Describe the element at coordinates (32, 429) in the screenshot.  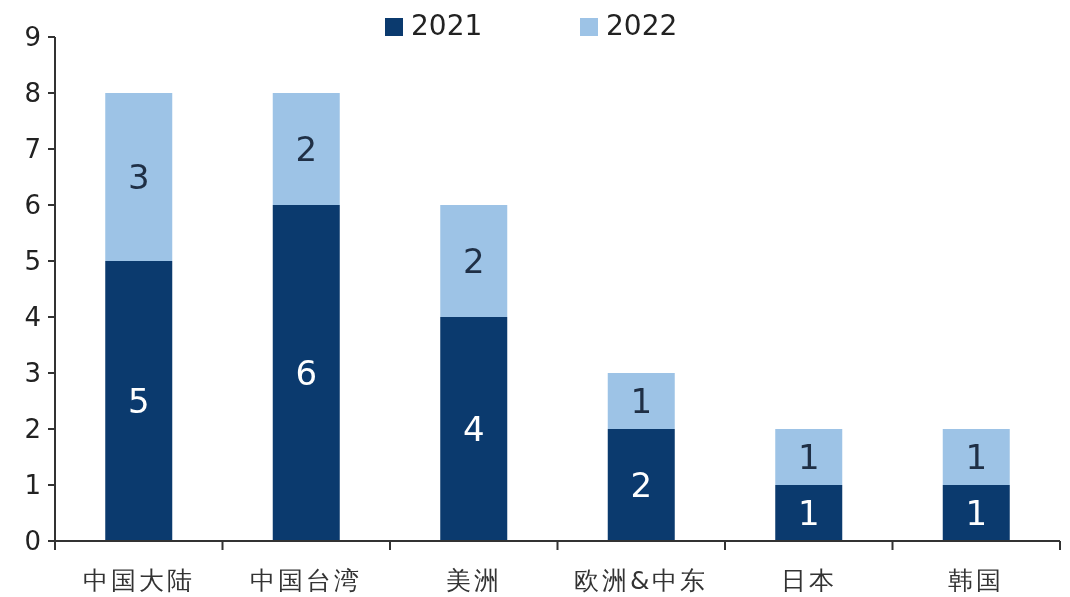
I see `y-tick-label: 2` at that location.